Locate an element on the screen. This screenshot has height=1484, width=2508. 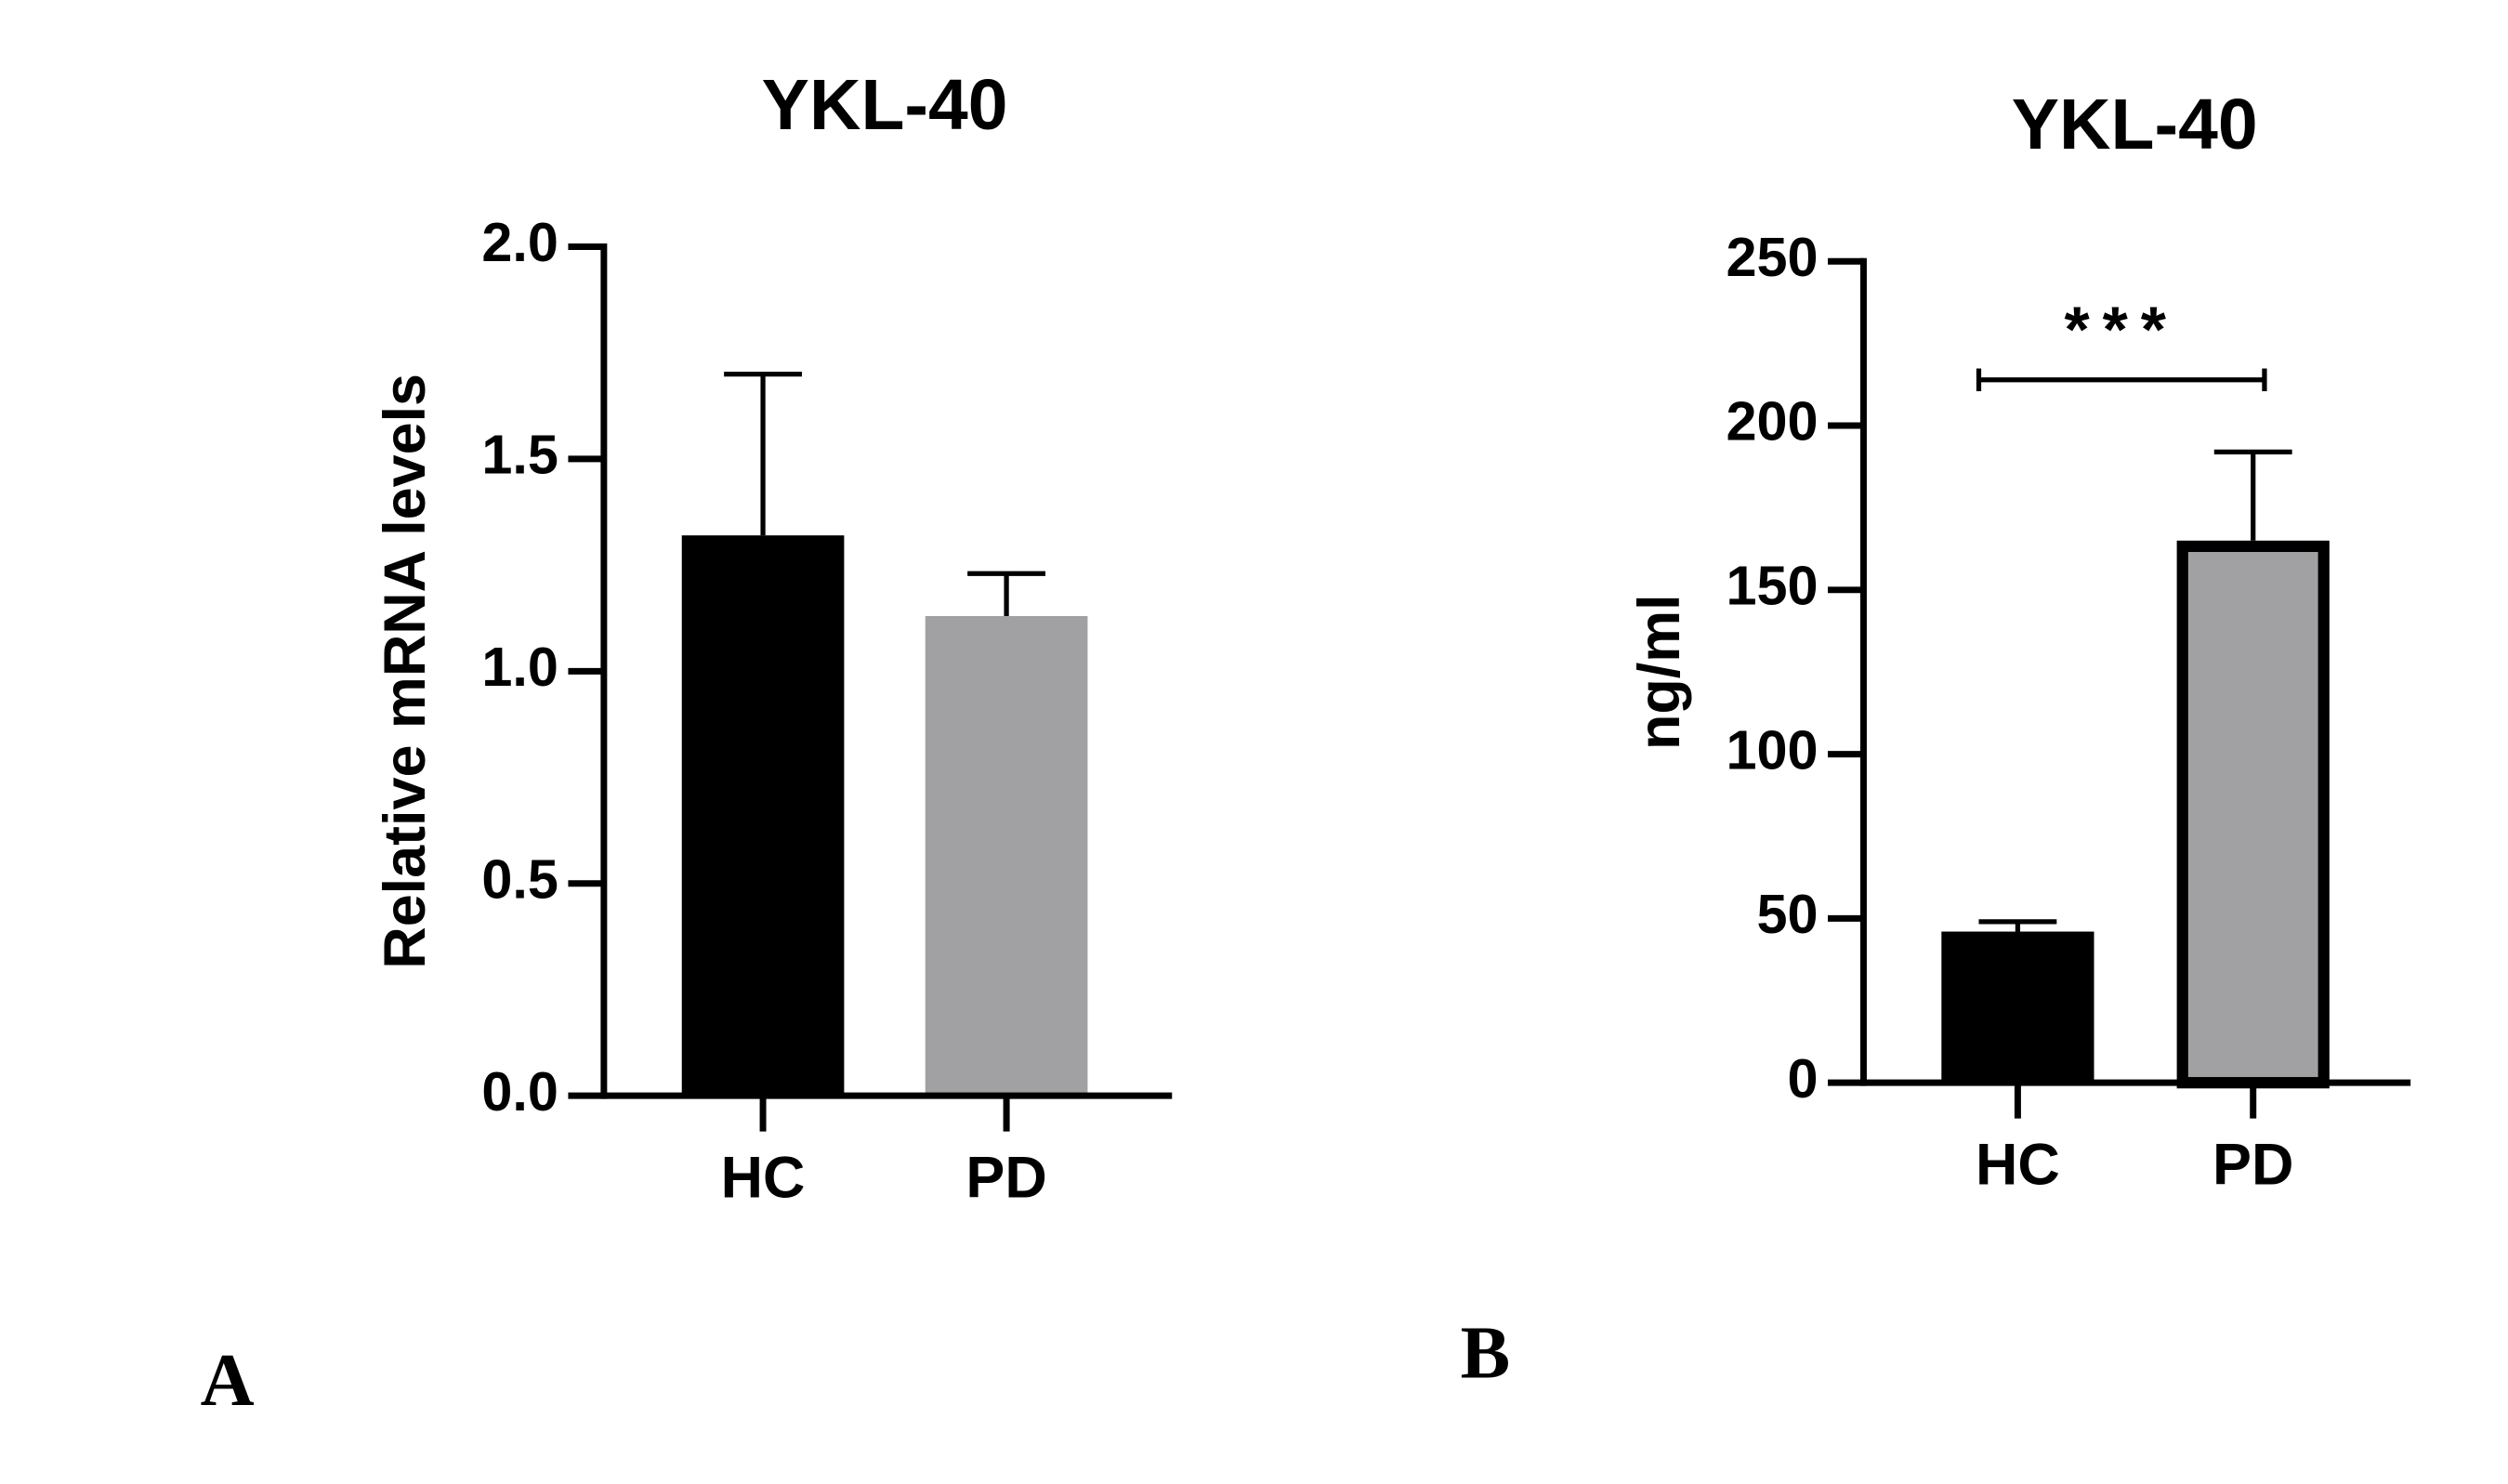
panel-label: A is located at coordinates (228, 1380).